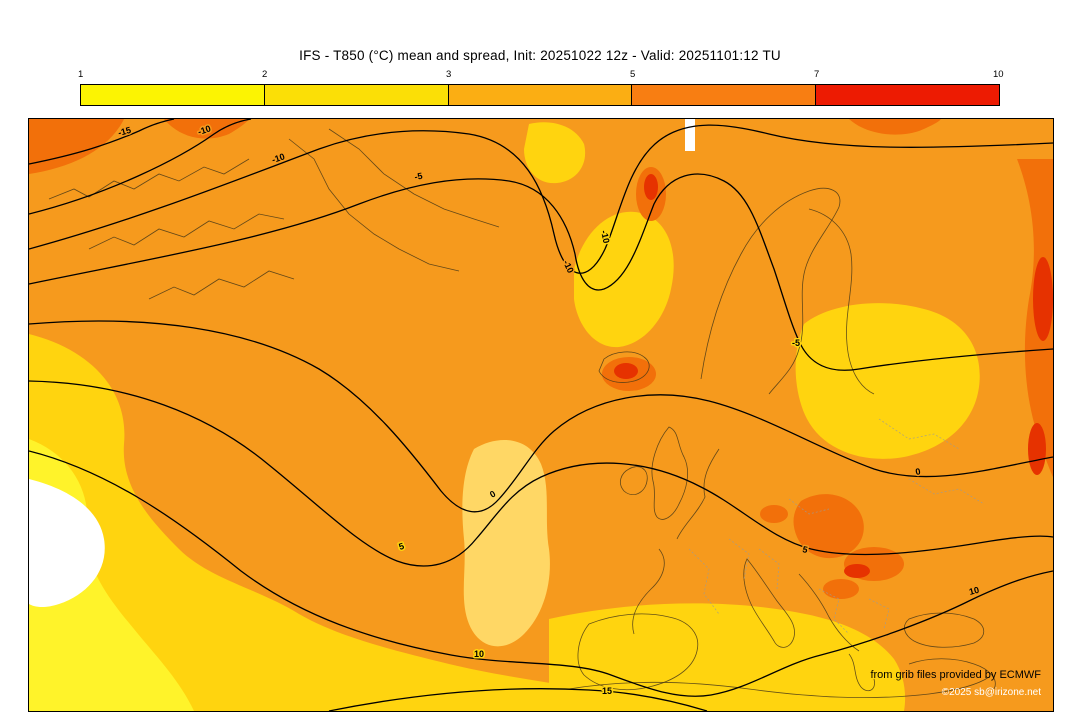 The image size is (1080, 718). Describe the element at coordinates (206, 129) in the screenshot. I see `dark-orange-top` at that location.